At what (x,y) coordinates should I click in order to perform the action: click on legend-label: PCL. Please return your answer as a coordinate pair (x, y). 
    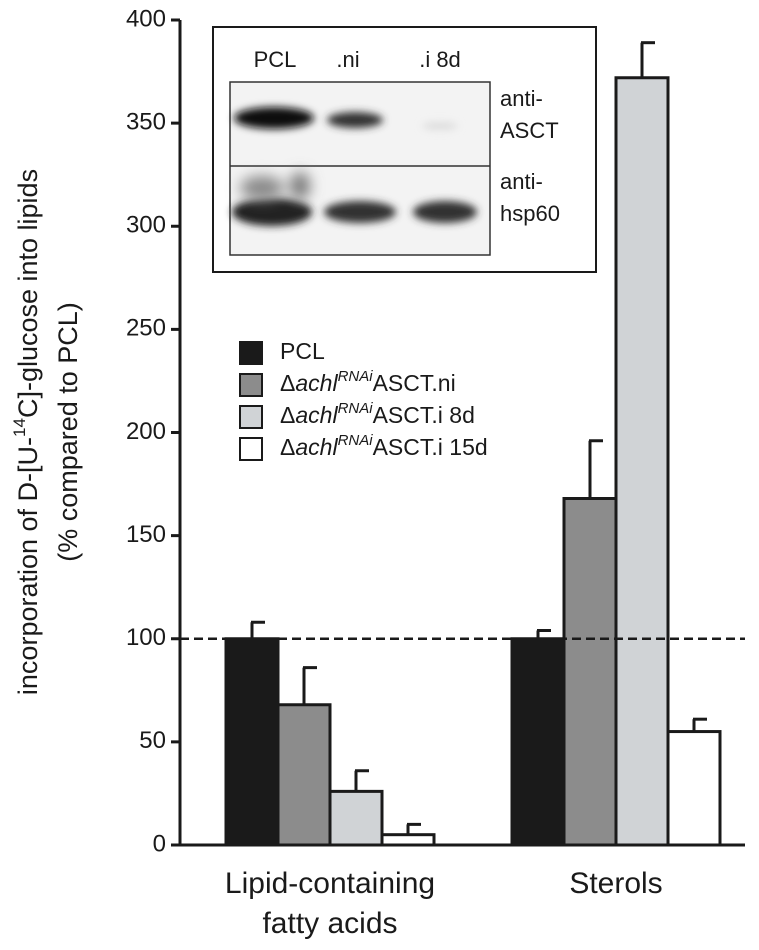
    Looking at the image, I should click on (302, 351).